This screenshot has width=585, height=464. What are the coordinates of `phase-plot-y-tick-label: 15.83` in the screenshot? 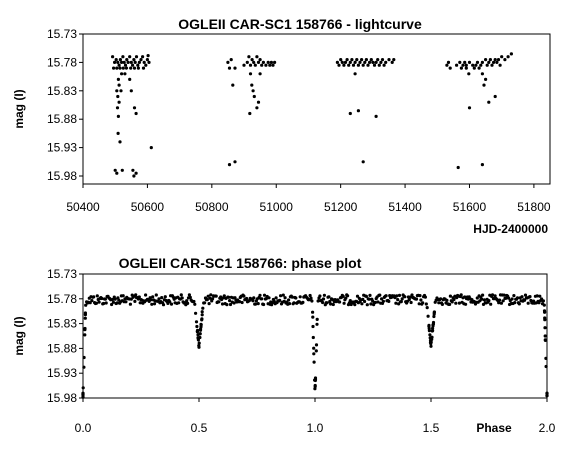 It's located at (62, 324).